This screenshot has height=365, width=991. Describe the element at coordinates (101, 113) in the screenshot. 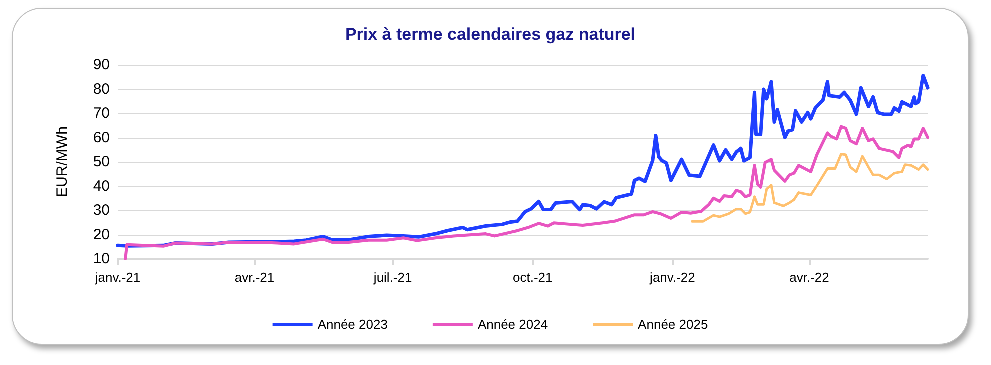

I see `y-tick-label: 70` at that location.